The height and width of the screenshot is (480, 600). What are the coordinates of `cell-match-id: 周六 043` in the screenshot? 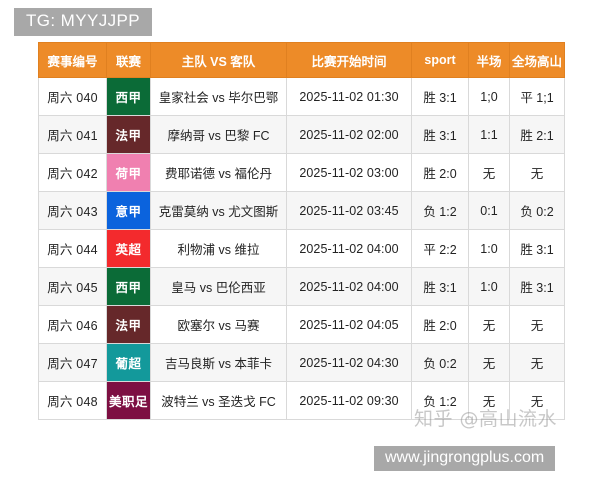 It's located at (72, 210).